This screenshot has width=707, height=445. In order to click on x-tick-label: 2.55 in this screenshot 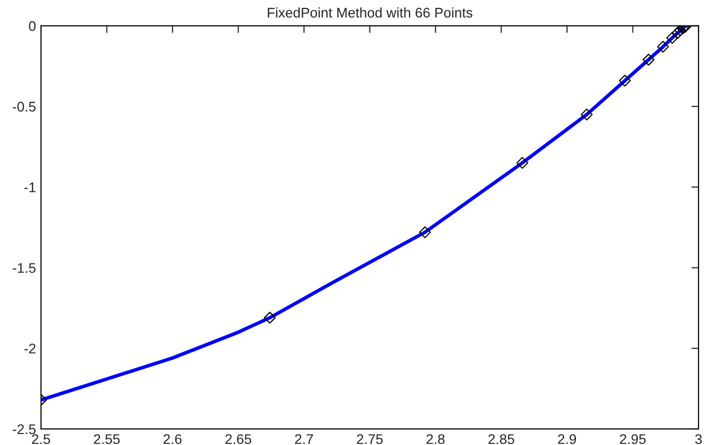, I will do `click(107, 439)`.